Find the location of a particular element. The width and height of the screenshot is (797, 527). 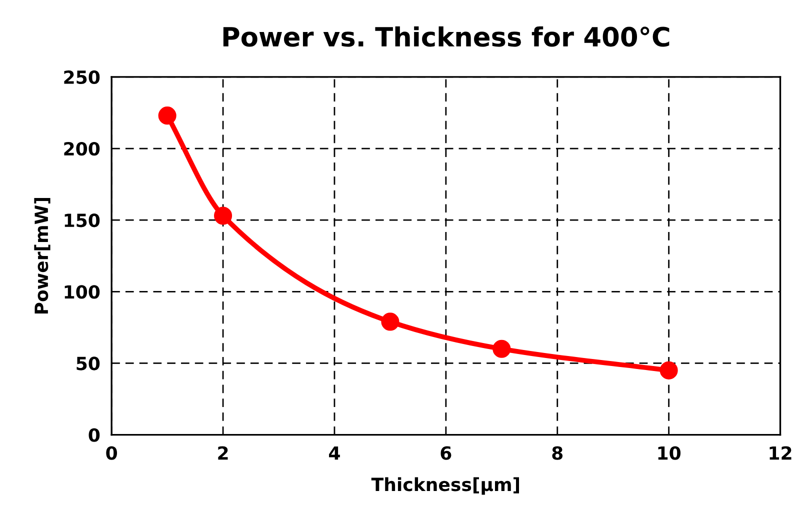

y-tick-label: 0 is located at coordinates (94, 435).